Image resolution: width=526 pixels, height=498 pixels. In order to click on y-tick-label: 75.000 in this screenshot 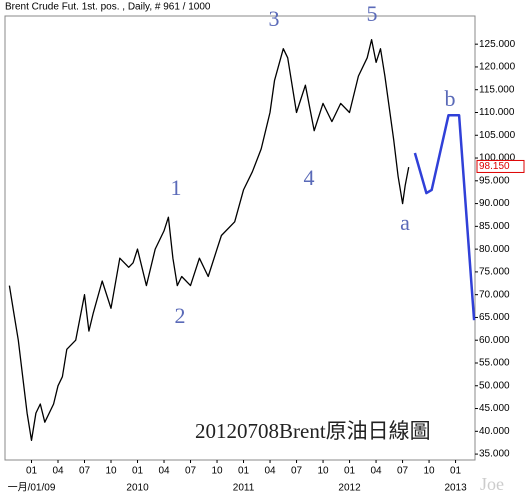, I will do `click(494, 272)`.